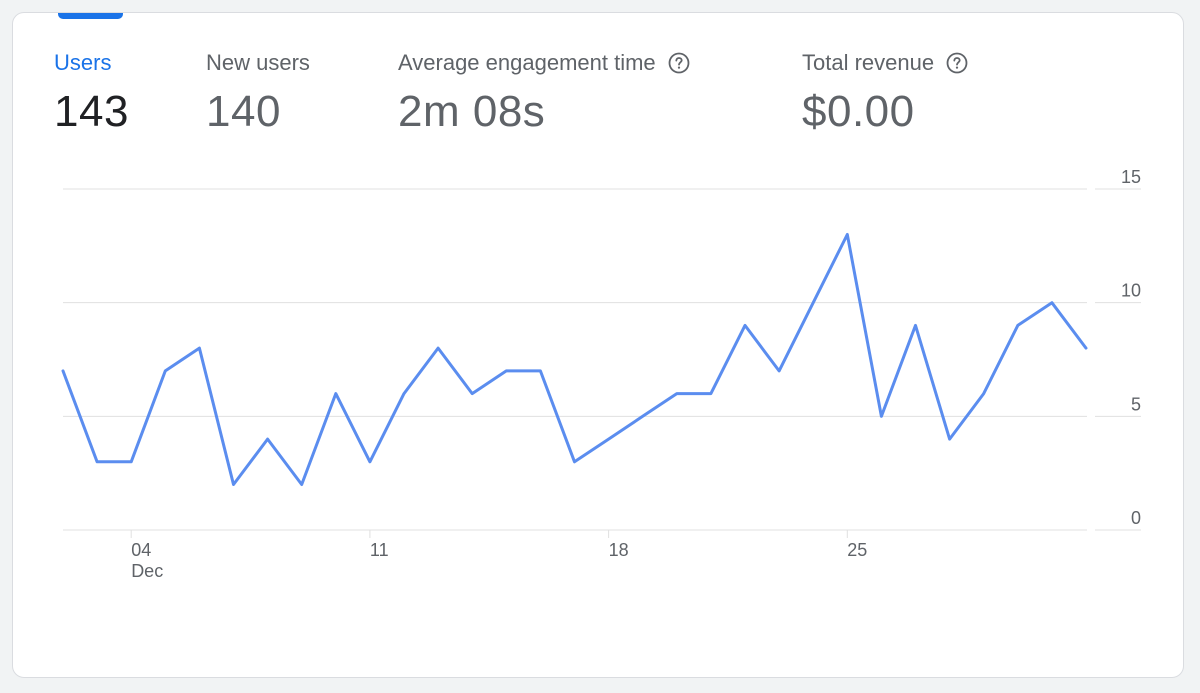 The width and height of the screenshot is (1200, 693). What do you see at coordinates (141, 550) in the screenshot?
I see `x-tick-label: 04` at bounding box center [141, 550].